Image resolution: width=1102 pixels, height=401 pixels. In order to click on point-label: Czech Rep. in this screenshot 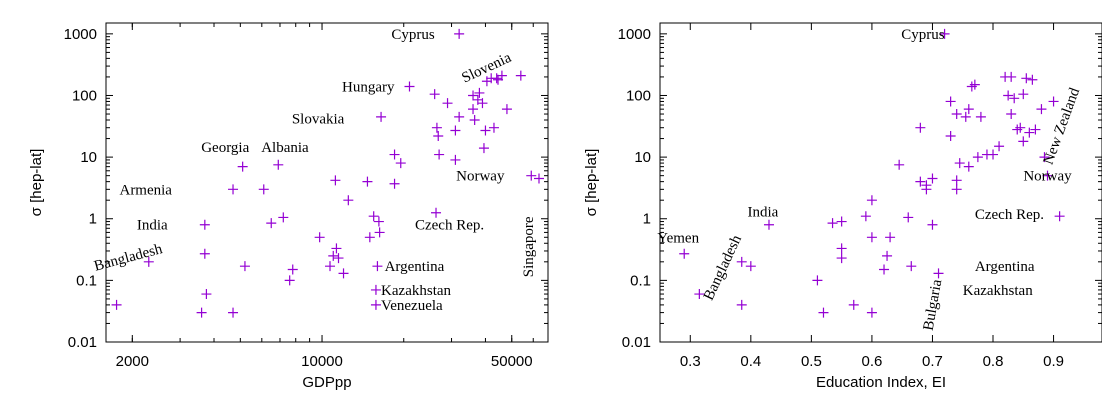, I will do `click(1009, 215)`.